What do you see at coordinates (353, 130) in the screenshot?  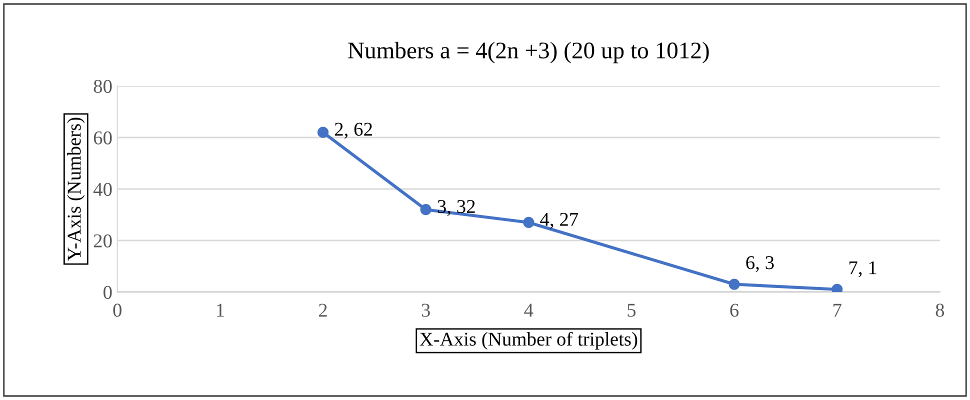 I see `data-label: 2, 62` at bounding box center [353, 130].